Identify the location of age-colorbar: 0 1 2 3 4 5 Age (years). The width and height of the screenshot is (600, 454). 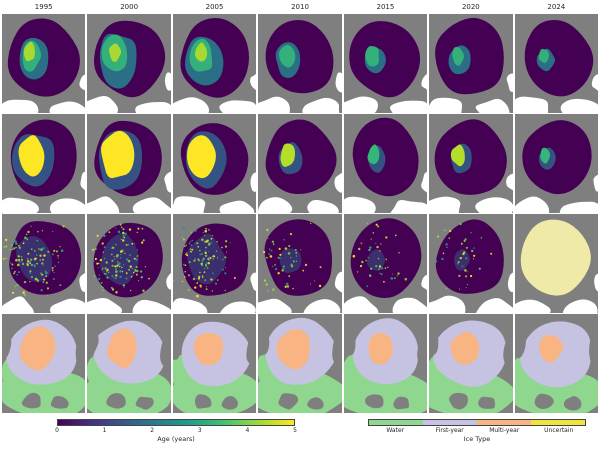
(176, 431).